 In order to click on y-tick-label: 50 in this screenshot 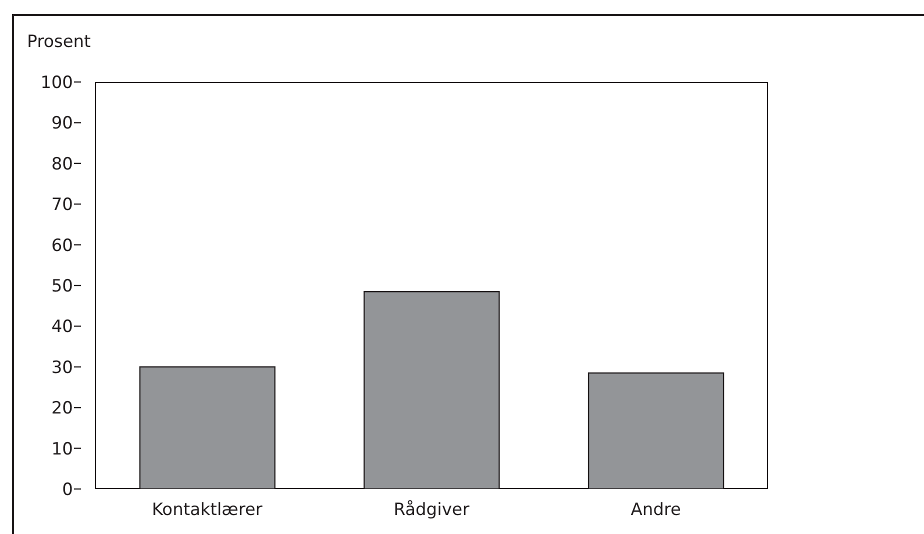, I will do `click(62, 286)`.